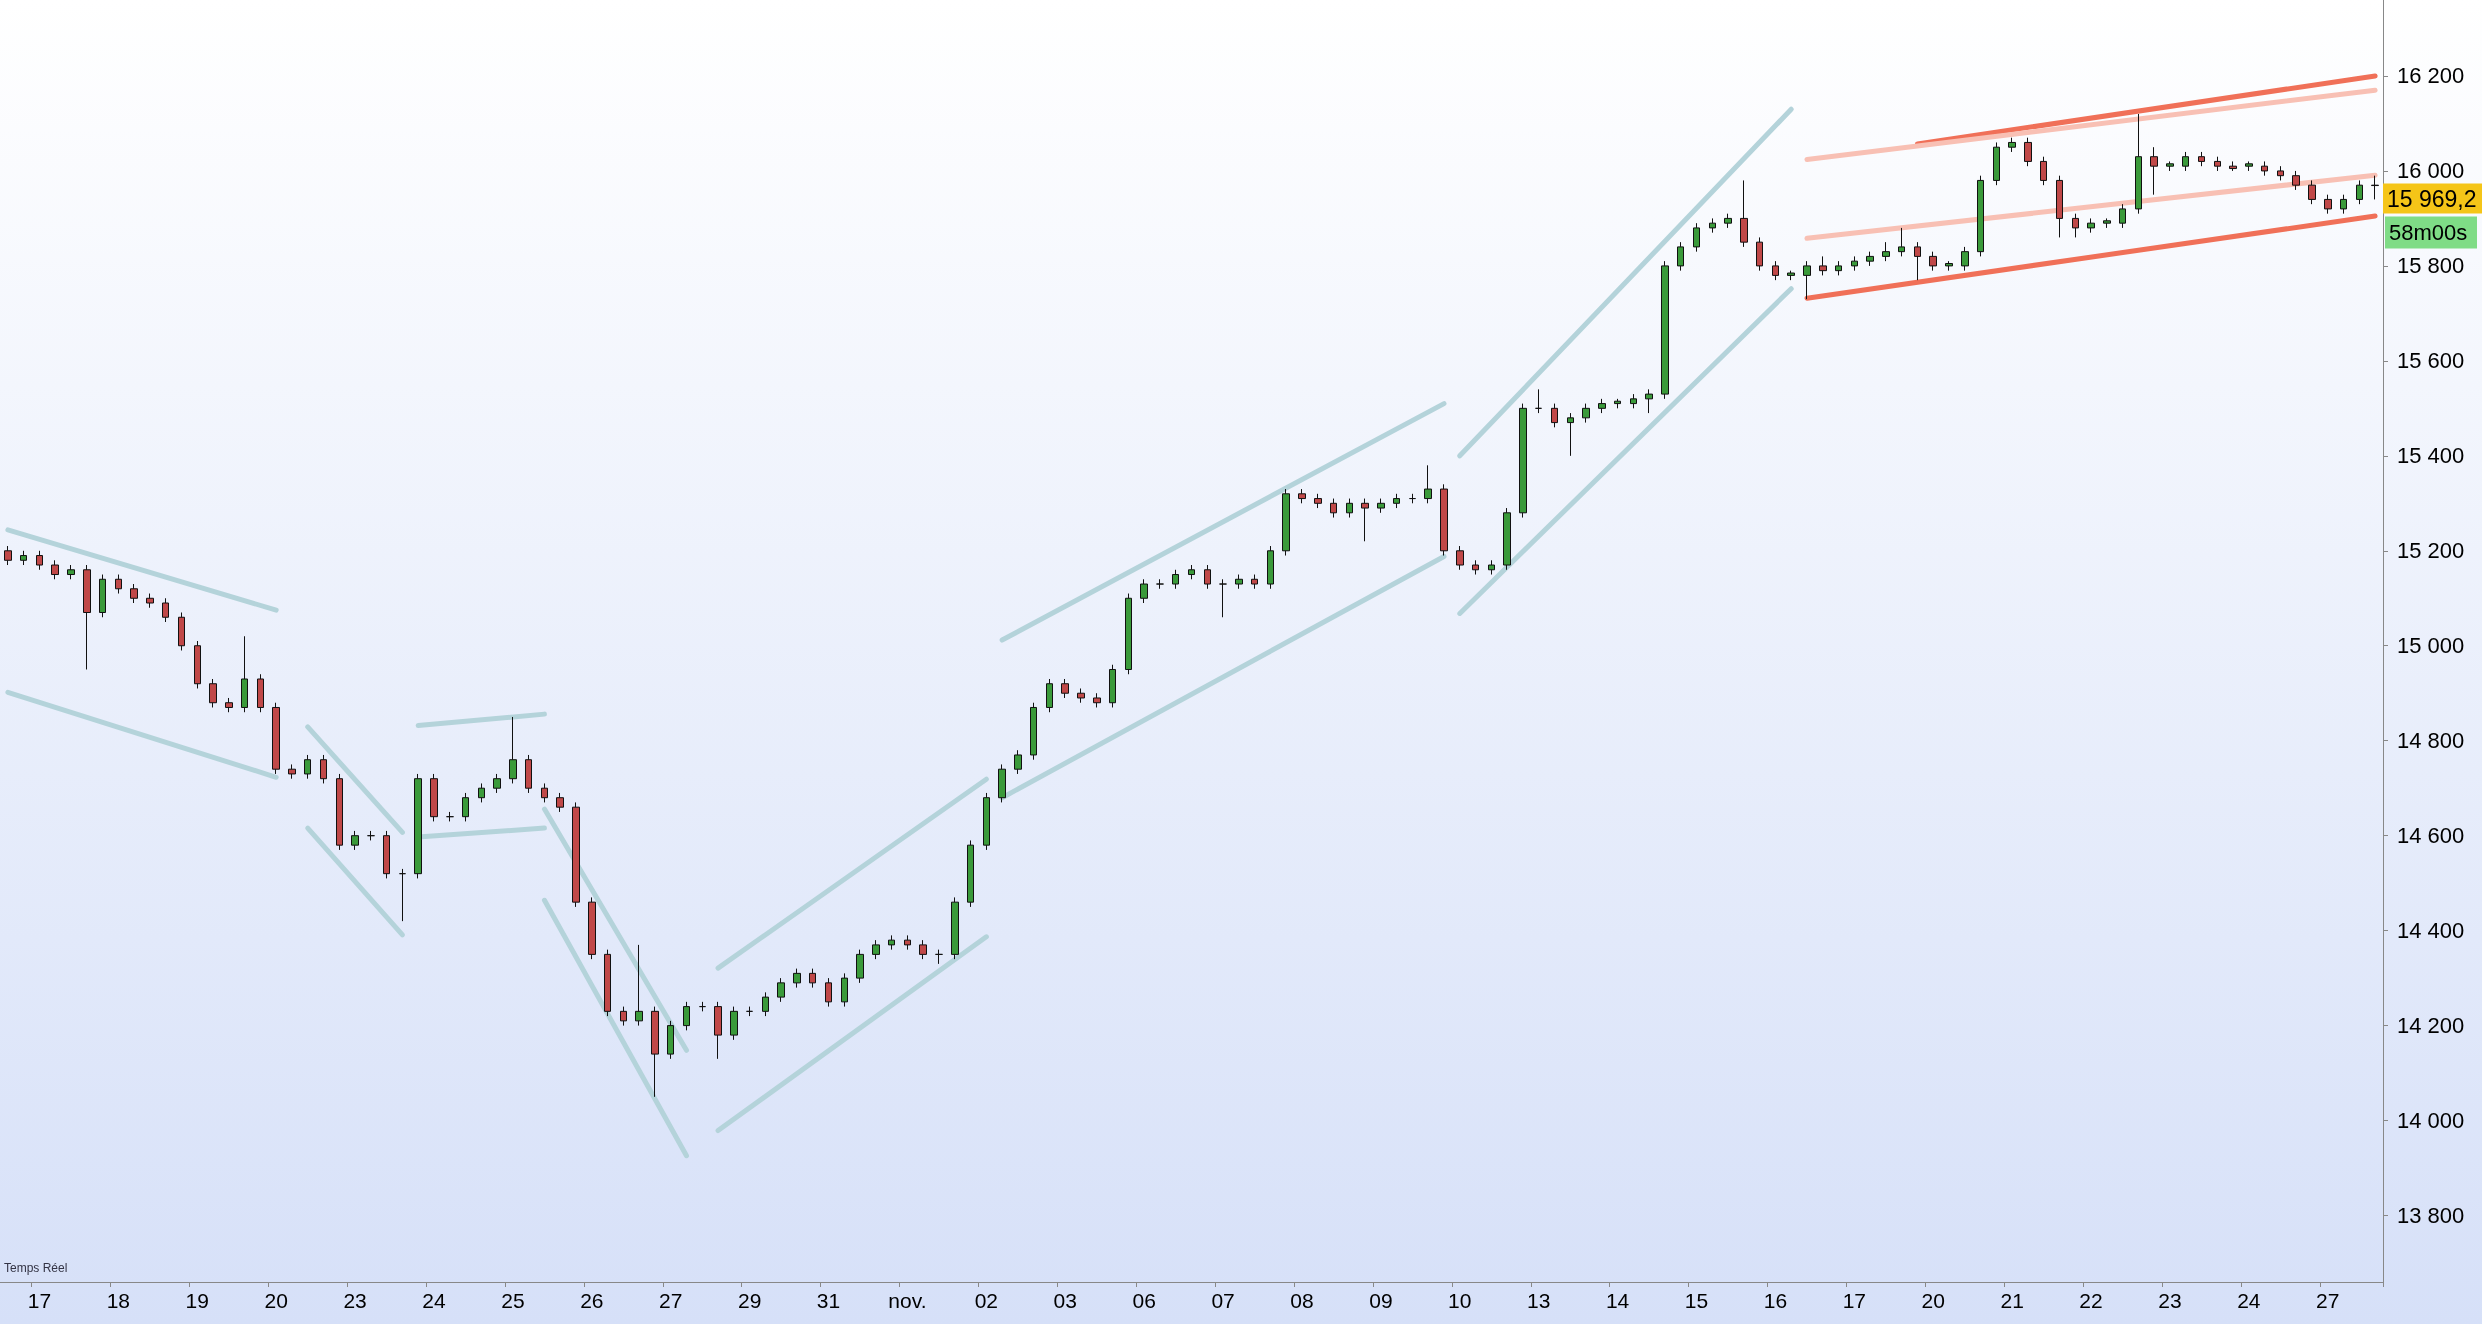 The height and width of the screenshot is (1324, 2482). What do you see at coordinates (592, 1300) in the screenshot?
I see `x-tick-label: 26` at bounding box center [592, 1300].